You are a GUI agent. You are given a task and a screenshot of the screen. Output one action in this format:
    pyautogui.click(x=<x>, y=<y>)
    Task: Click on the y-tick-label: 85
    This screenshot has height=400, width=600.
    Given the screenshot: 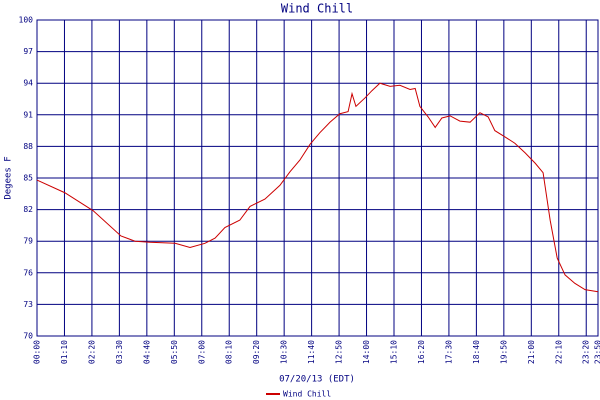 What is the action you would take?
    pyautogui.click(x=28, y=178)
    